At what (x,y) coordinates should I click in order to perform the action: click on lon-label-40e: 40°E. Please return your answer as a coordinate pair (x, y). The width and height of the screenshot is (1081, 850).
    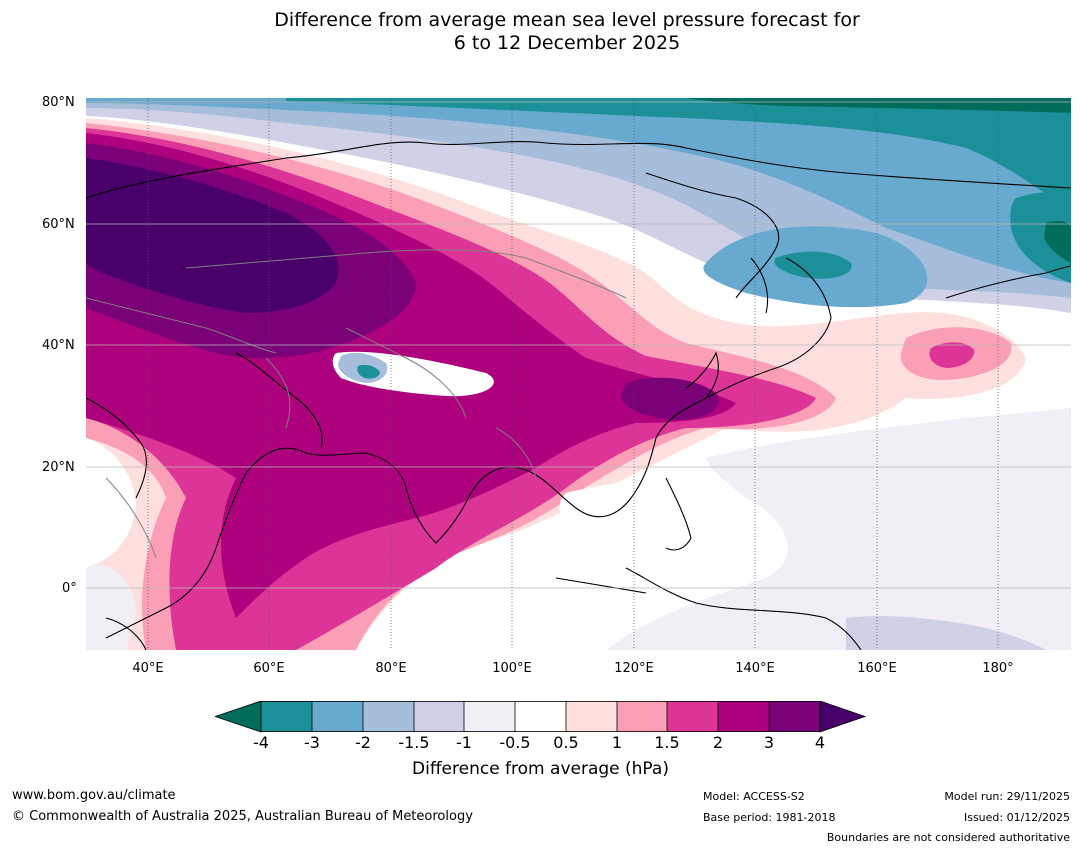
    Looking at the image, I should click on (148, 668).